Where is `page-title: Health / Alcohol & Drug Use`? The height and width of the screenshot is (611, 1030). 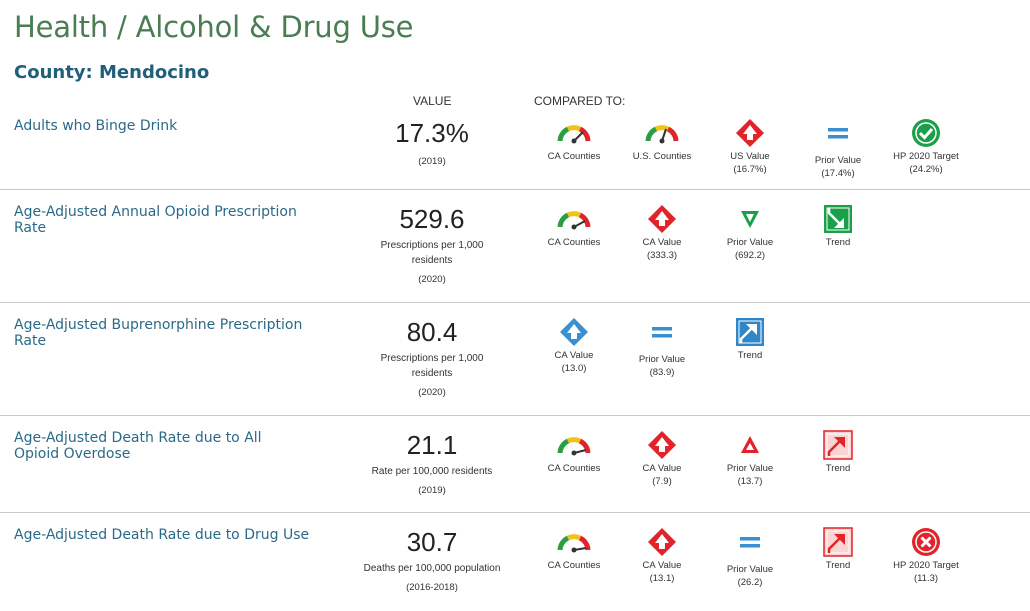 page-title: Health / Alcohol & Drug Use is located at coordinates (214, 27).